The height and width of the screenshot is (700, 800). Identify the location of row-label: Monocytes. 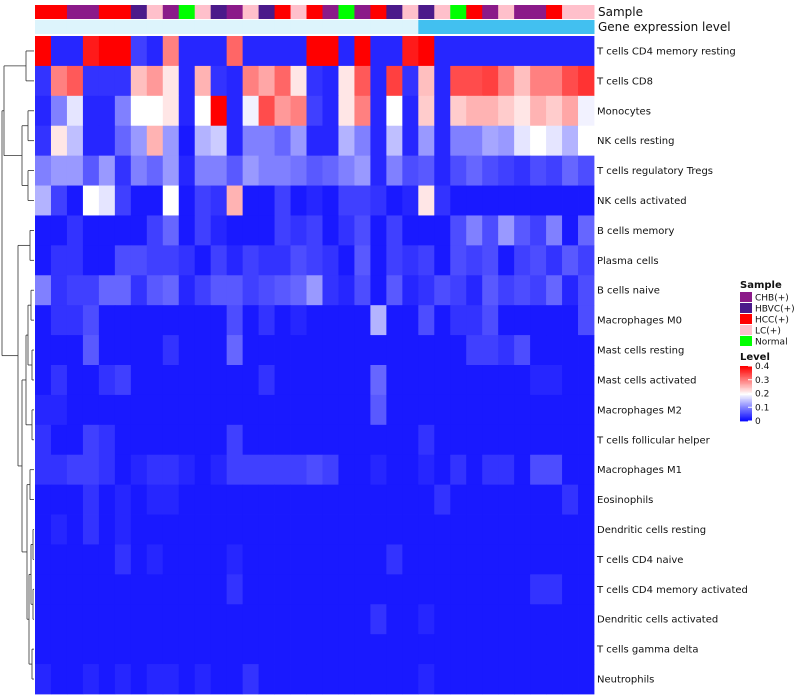
(624, 111).